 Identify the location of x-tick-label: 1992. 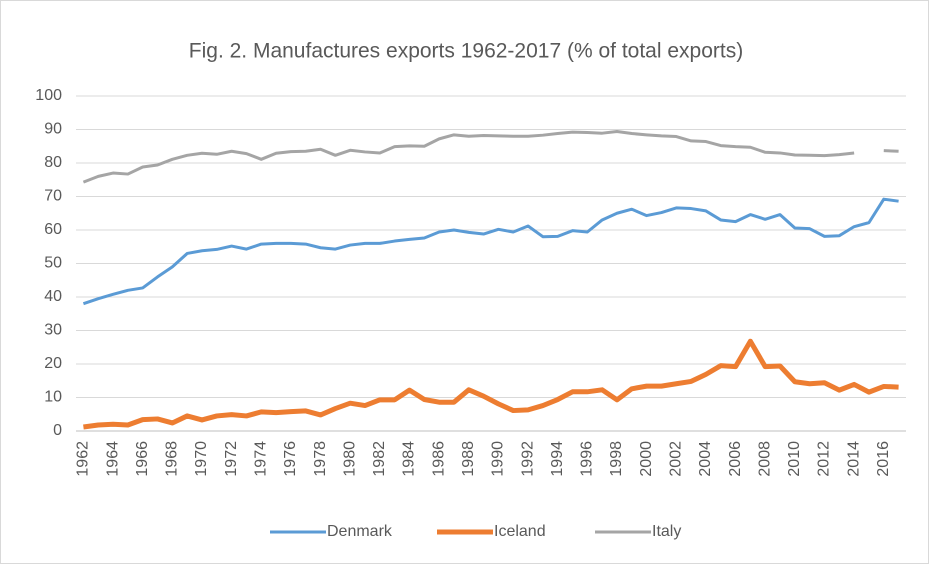
(527, 459).